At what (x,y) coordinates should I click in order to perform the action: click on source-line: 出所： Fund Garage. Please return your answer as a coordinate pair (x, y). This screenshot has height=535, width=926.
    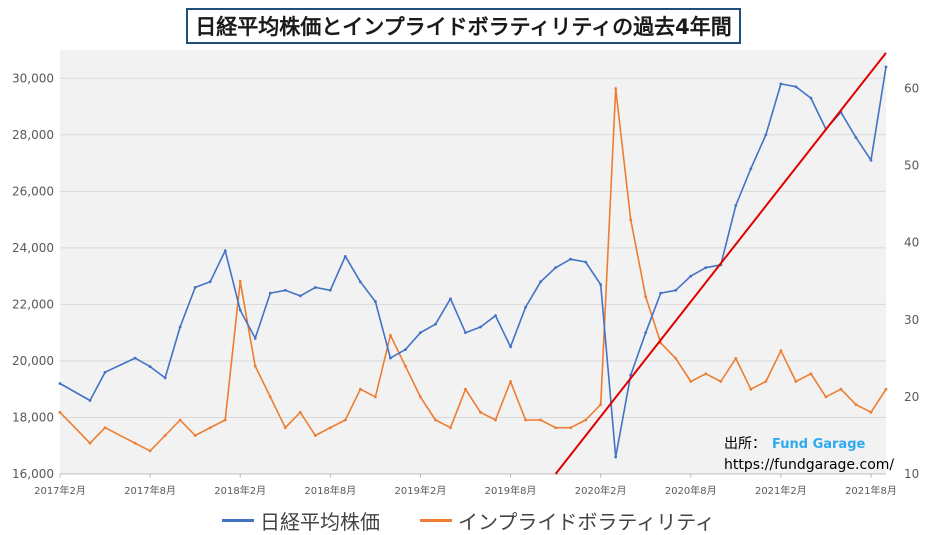
    Looking at the image, I should click on (794, 443).